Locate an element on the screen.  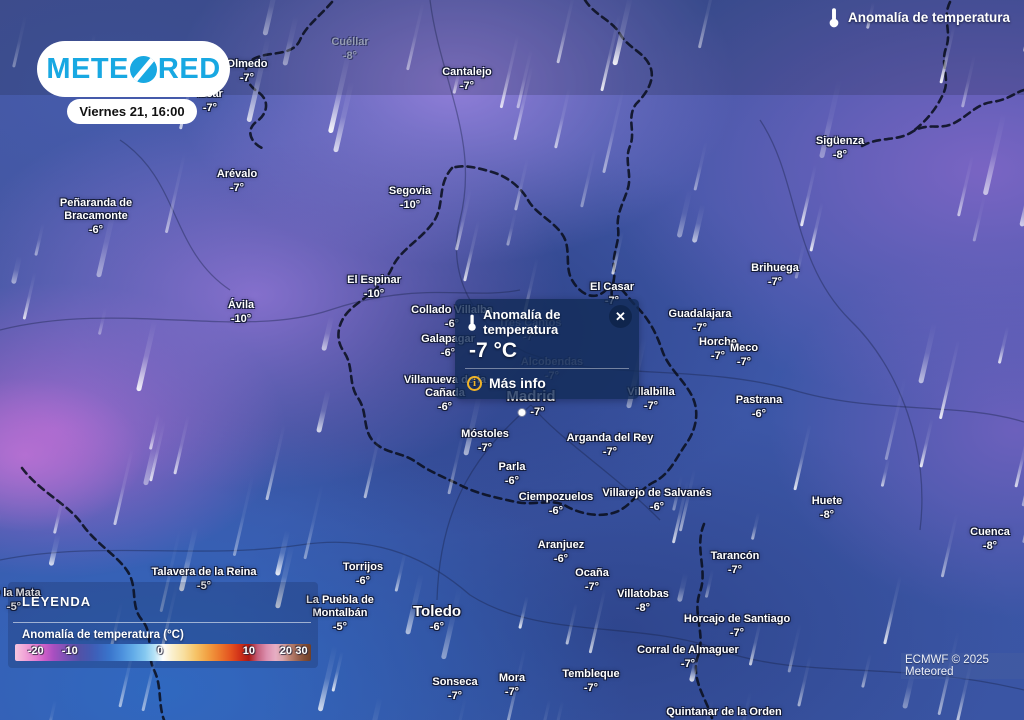
close-icon: ✕ is located at coordinates (620, 316).